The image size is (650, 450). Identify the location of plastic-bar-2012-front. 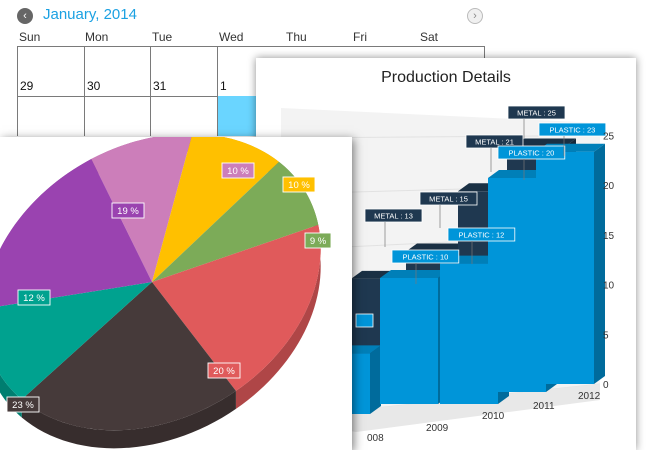
(565, 267).